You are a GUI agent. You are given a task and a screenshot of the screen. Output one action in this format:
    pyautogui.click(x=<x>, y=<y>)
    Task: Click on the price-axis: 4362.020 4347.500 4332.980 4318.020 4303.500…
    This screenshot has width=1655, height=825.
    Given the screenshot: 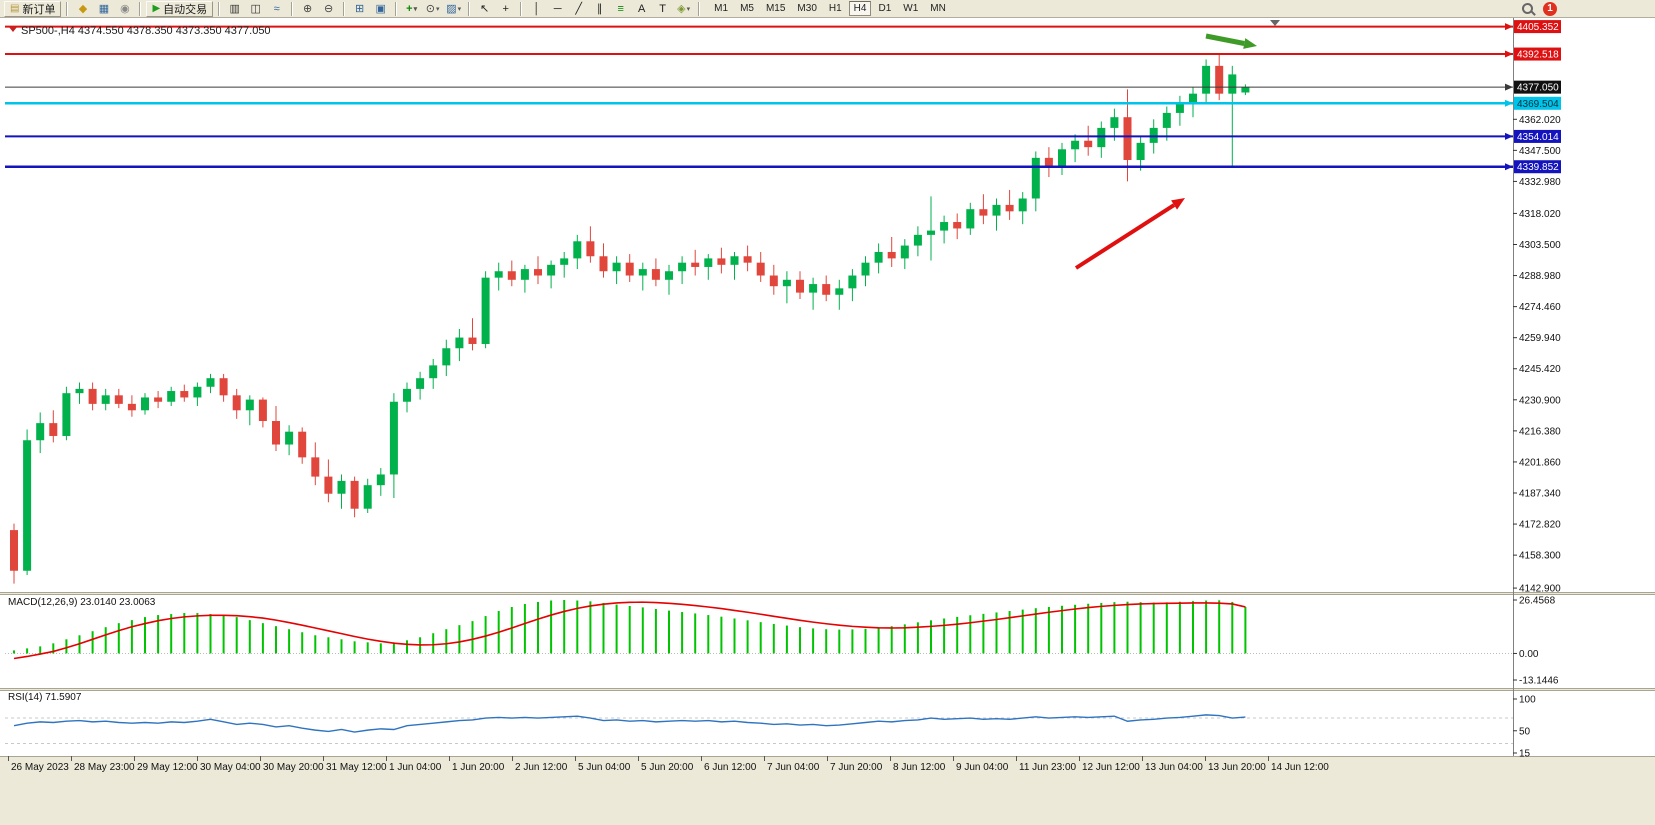 What is the action you would take?
    pyautogui.click(x=1537, y=355)
    